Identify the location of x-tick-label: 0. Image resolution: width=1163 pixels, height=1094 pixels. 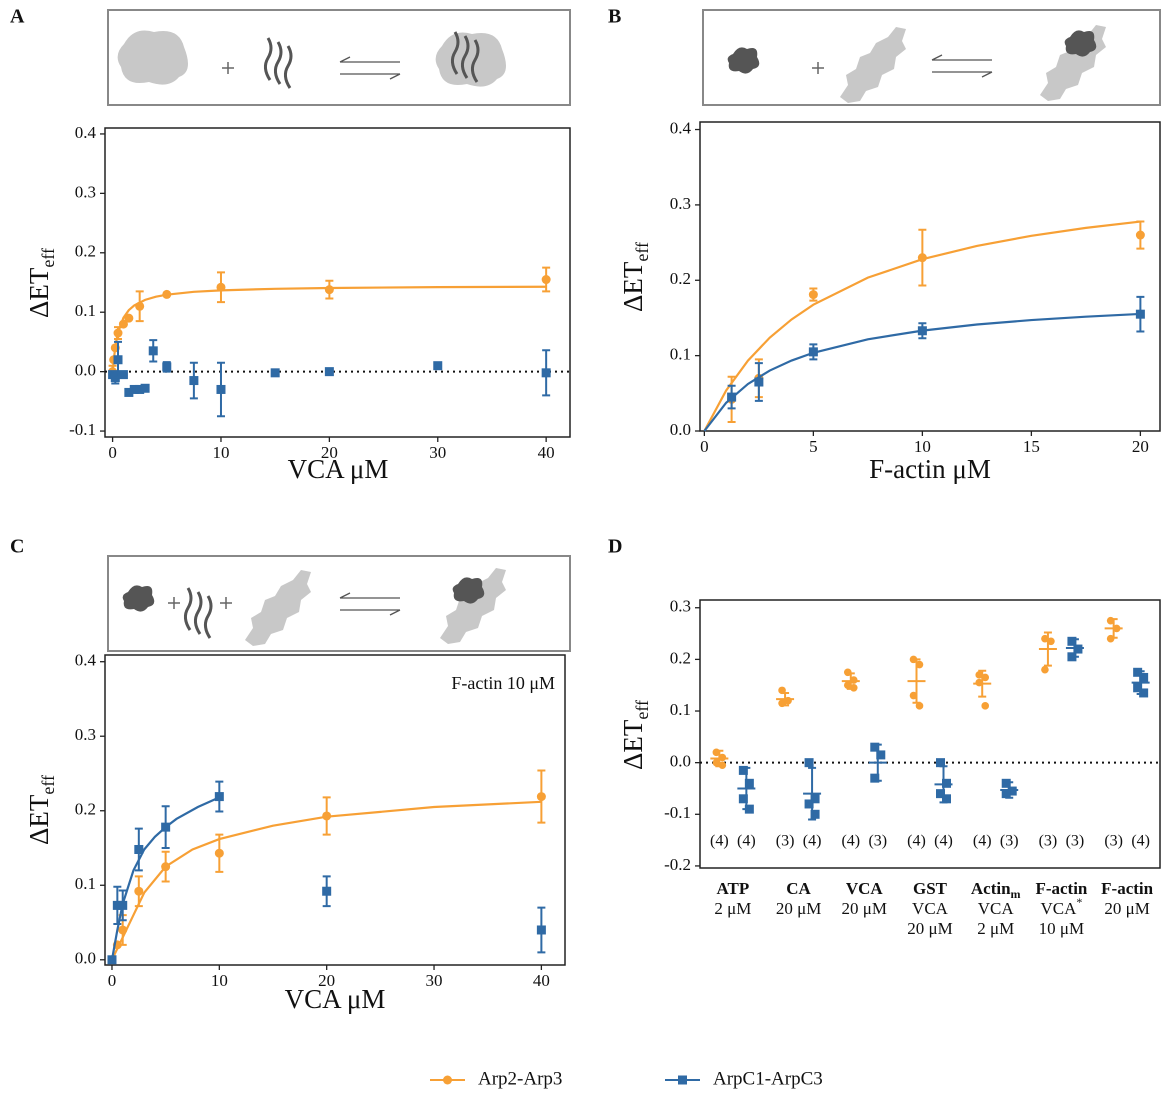
(112, 452).